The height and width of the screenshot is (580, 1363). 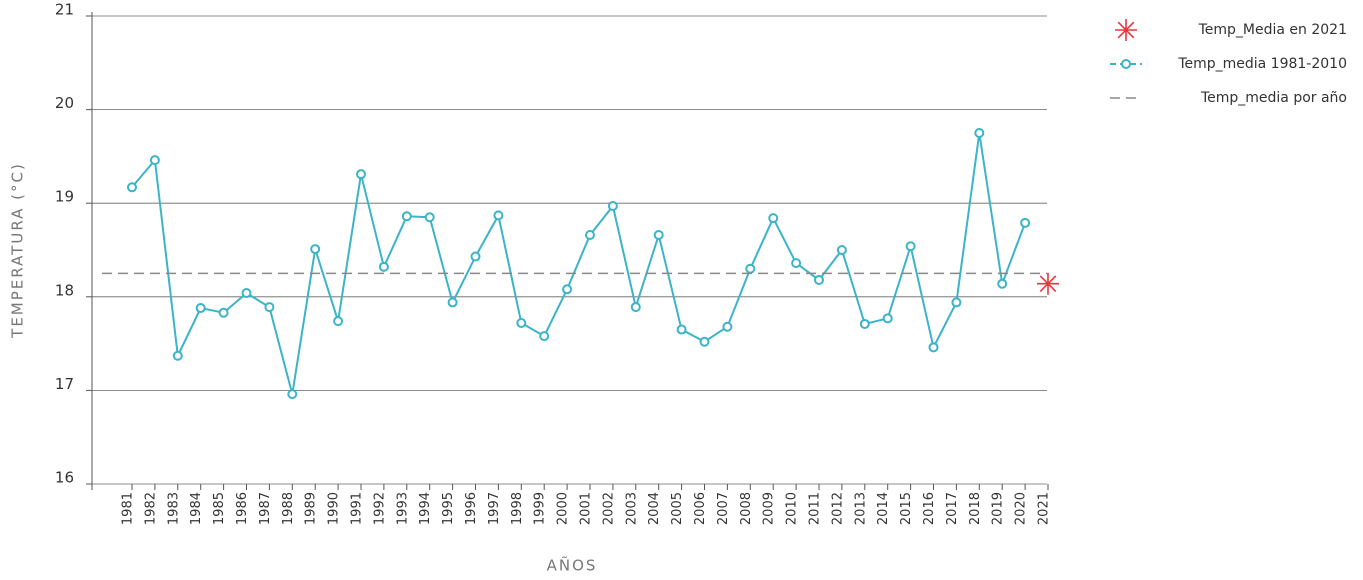 I want to click on x-tick-label: 1992, so click(x=379, y=508).